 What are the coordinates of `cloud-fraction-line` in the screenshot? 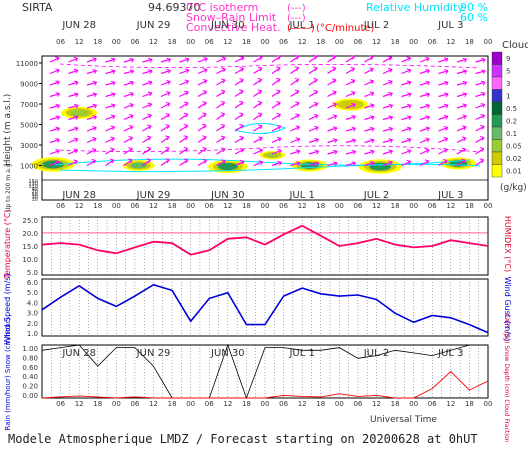 It's located at (264, 371).